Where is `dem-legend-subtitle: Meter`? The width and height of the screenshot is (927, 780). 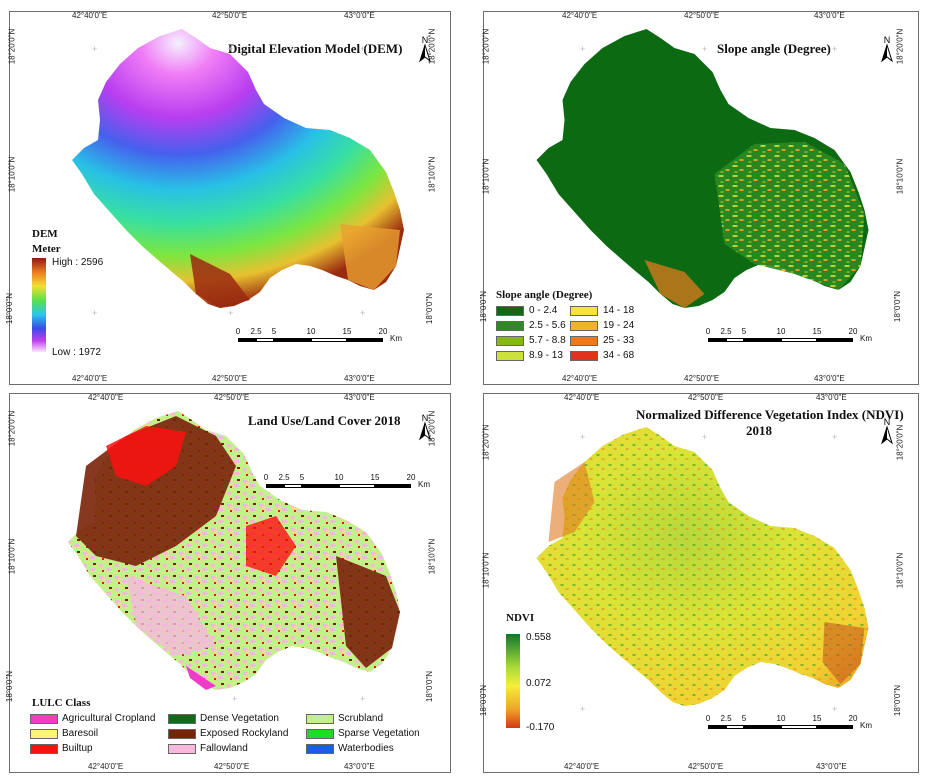 dem-legend-subtitle: Meter is located at coordinates (46, 249).